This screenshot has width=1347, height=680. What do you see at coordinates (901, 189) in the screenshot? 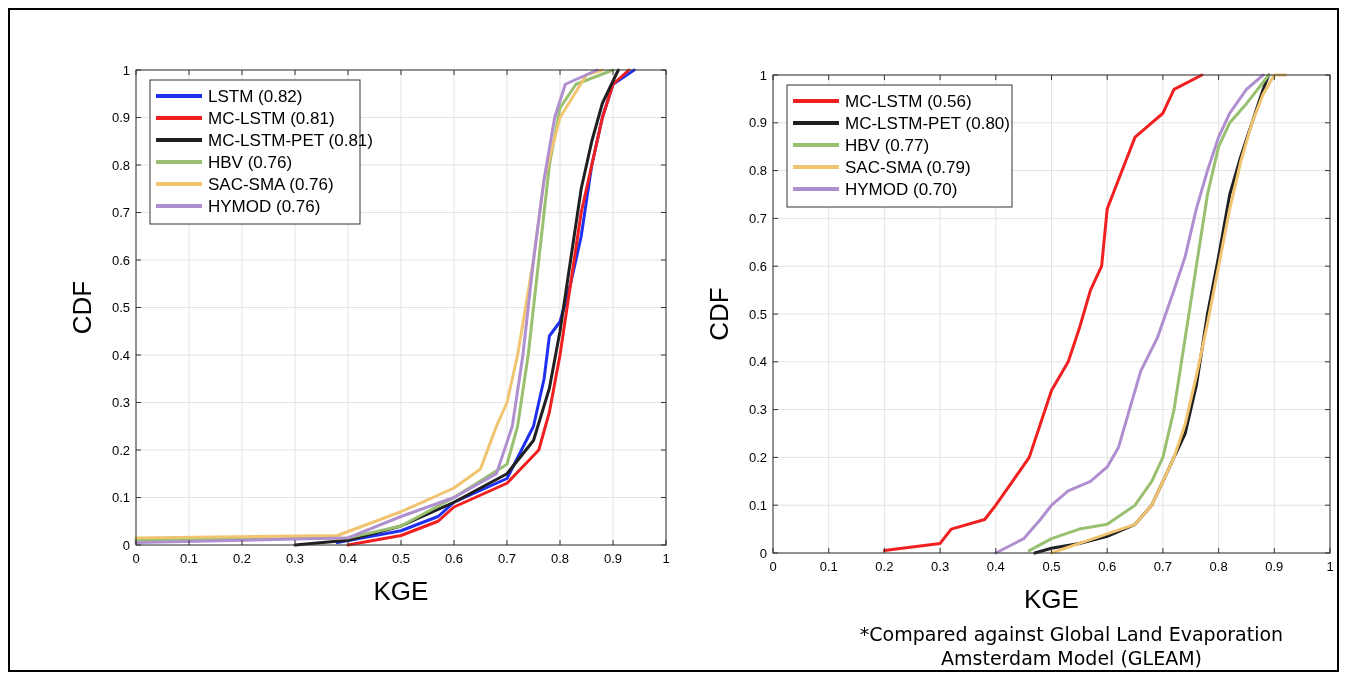
I see `legend-label: HYMOD (0.70)` at bounding box center [901, 189].